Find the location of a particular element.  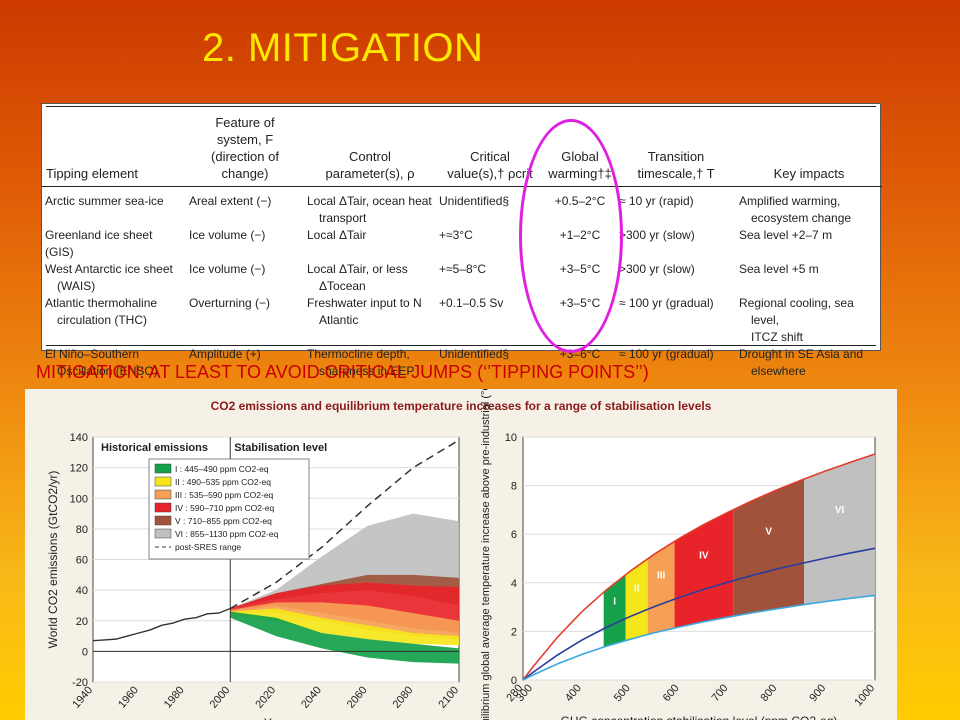

legend-label: post-SRES range is located at coordinates (208, 547).